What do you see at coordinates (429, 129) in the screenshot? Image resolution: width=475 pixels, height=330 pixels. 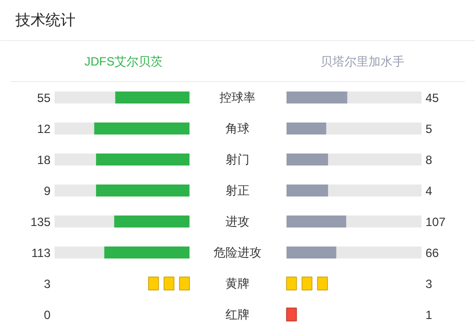 I see `data-label: 5` at bounding box center [429, 129].